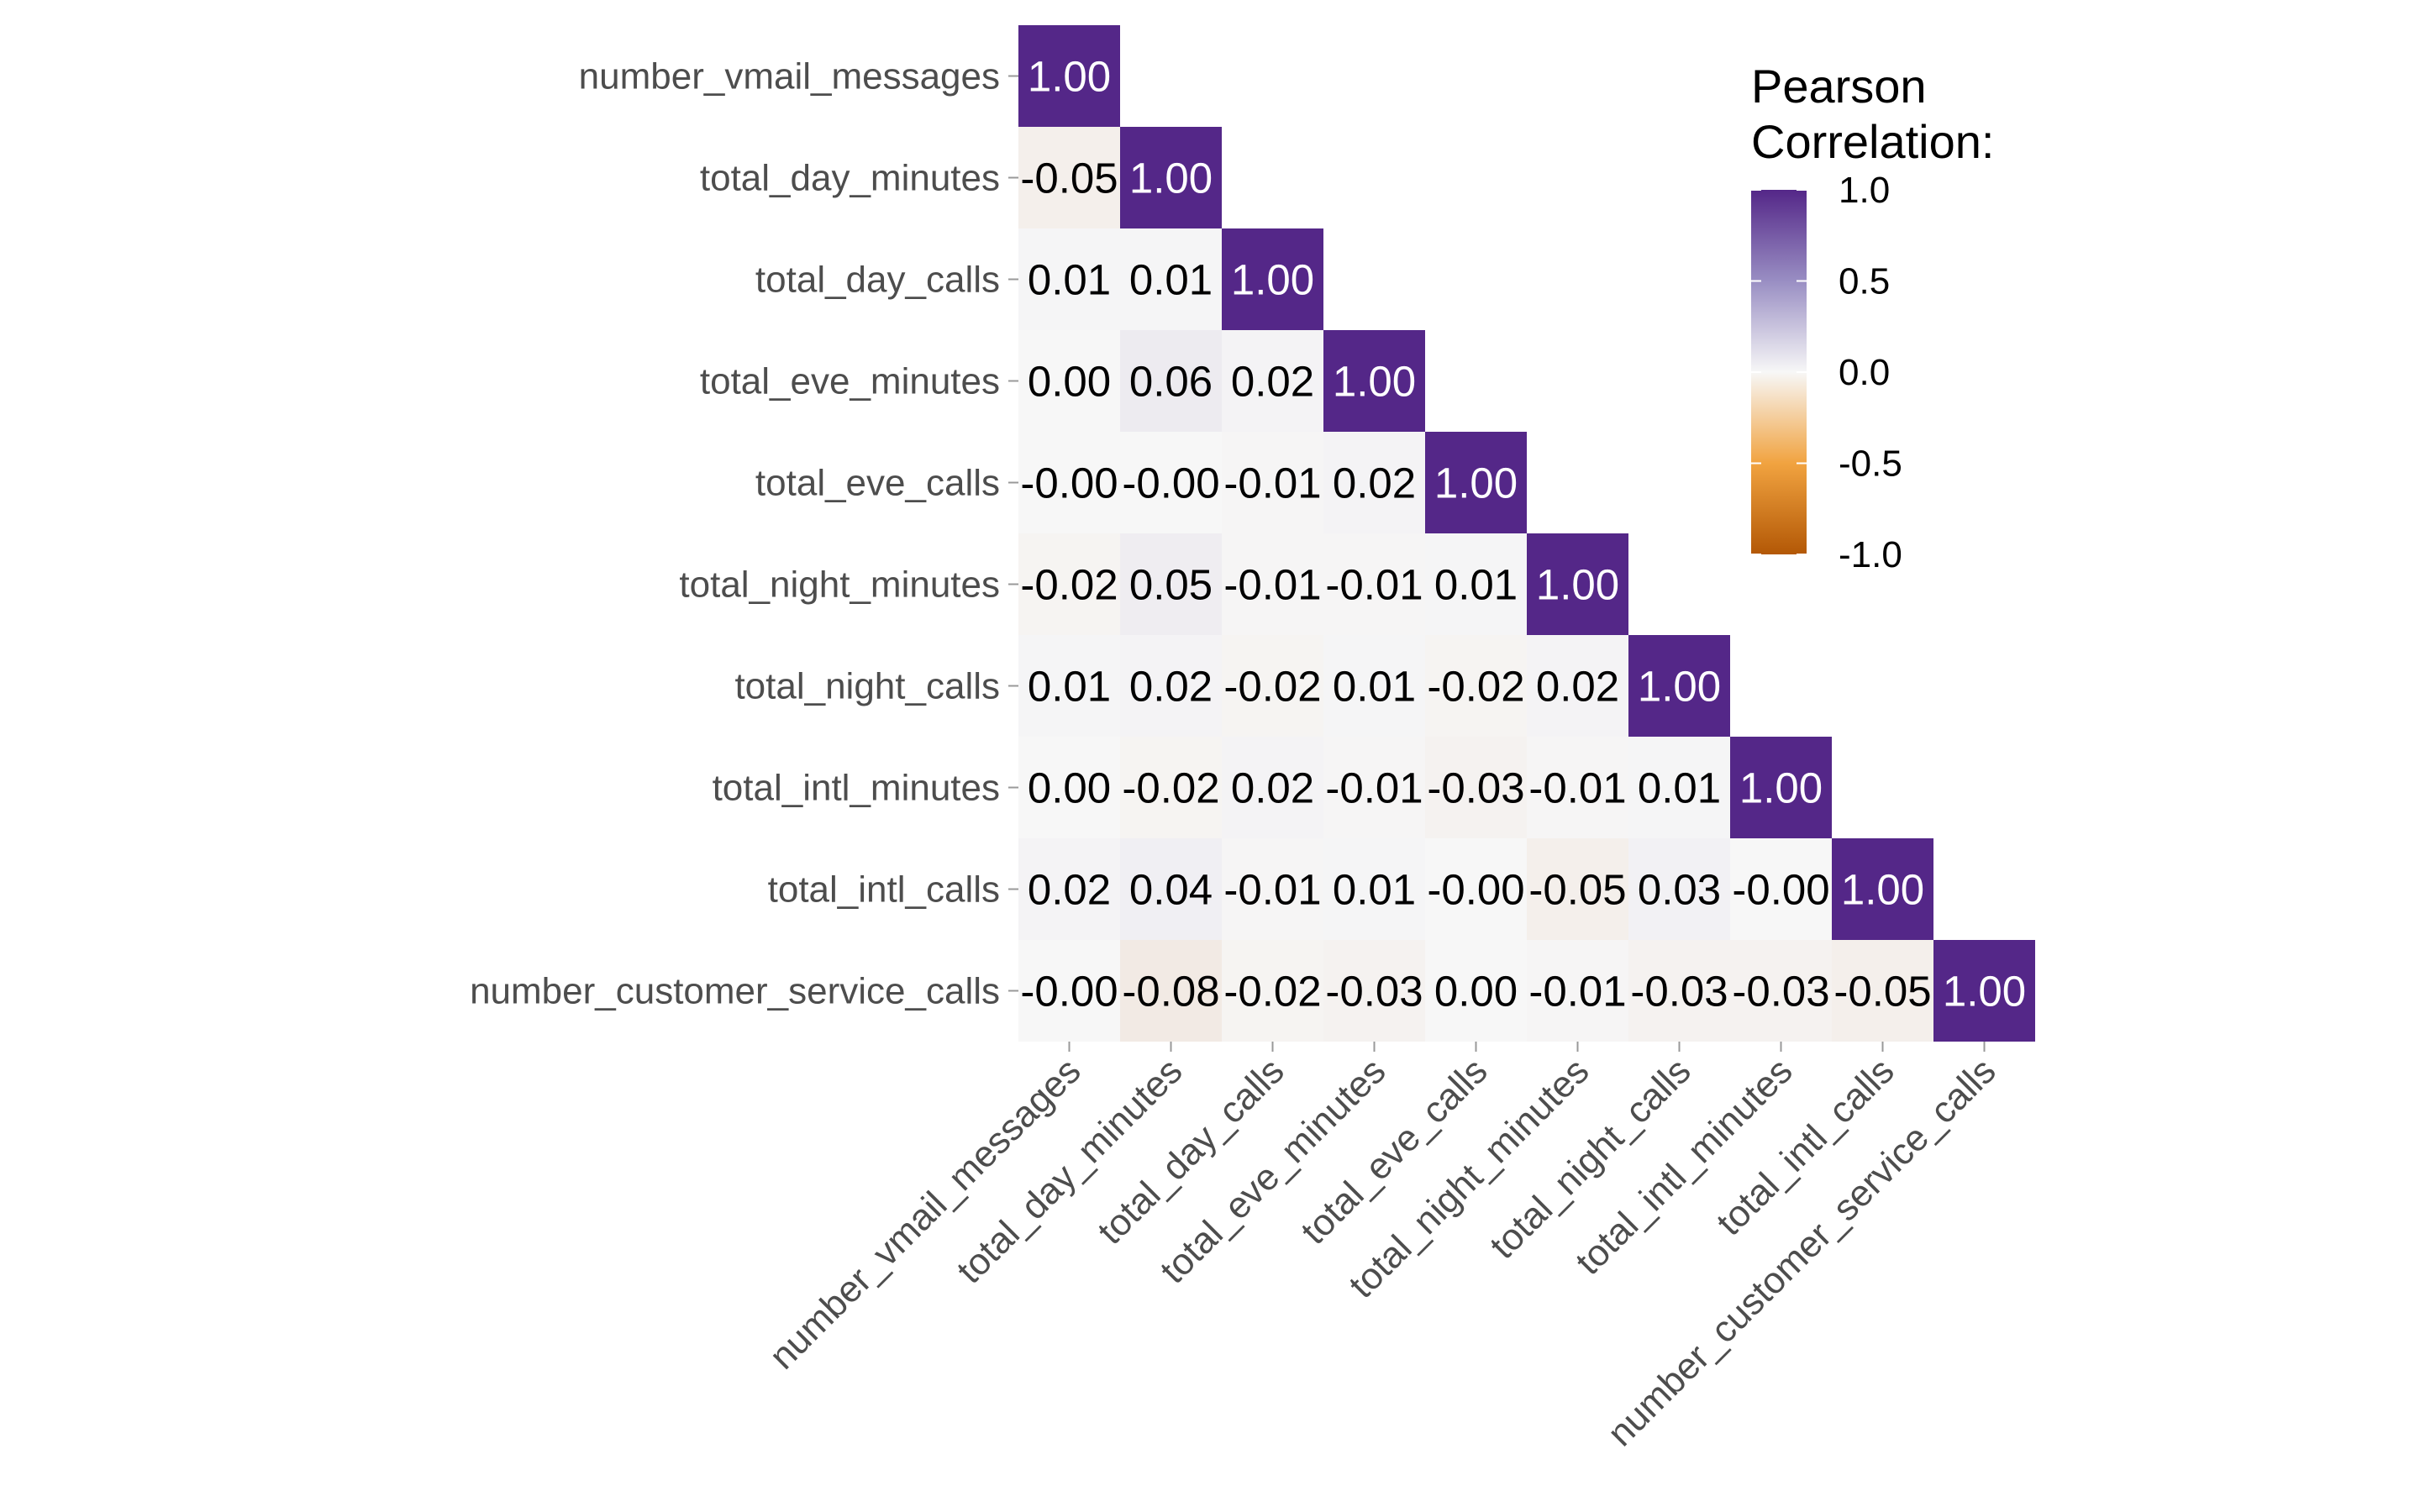 Image resolution: width=2420 pixels, height=1512 pixels. I want to click on heatmap-cell-total_eve_minutes-total_eve_minutes, so click(1374, 381).